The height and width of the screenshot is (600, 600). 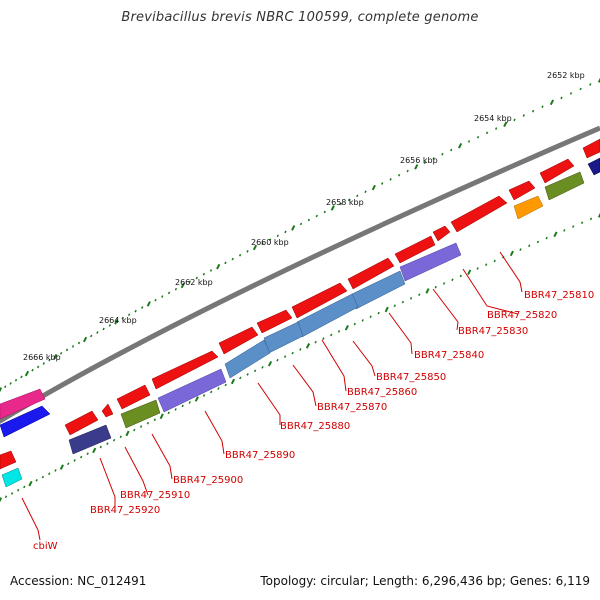 I want to click on gene-label: BBR47_25920, so click(x=125, y=510).